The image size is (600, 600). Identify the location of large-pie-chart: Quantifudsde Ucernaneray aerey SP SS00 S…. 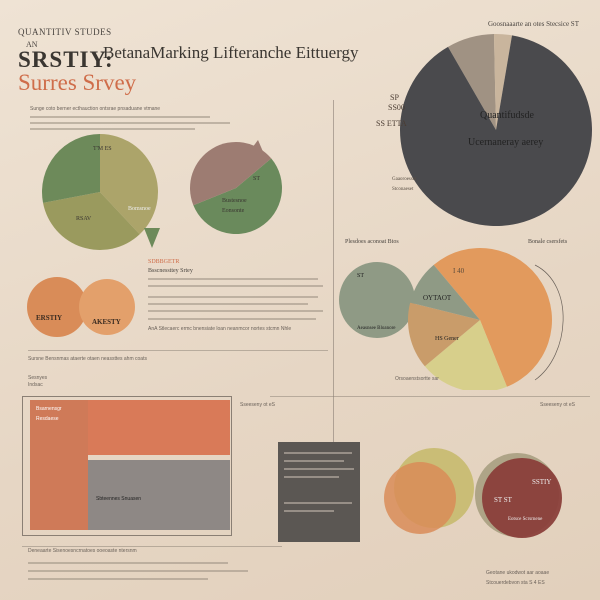
(484, 130).